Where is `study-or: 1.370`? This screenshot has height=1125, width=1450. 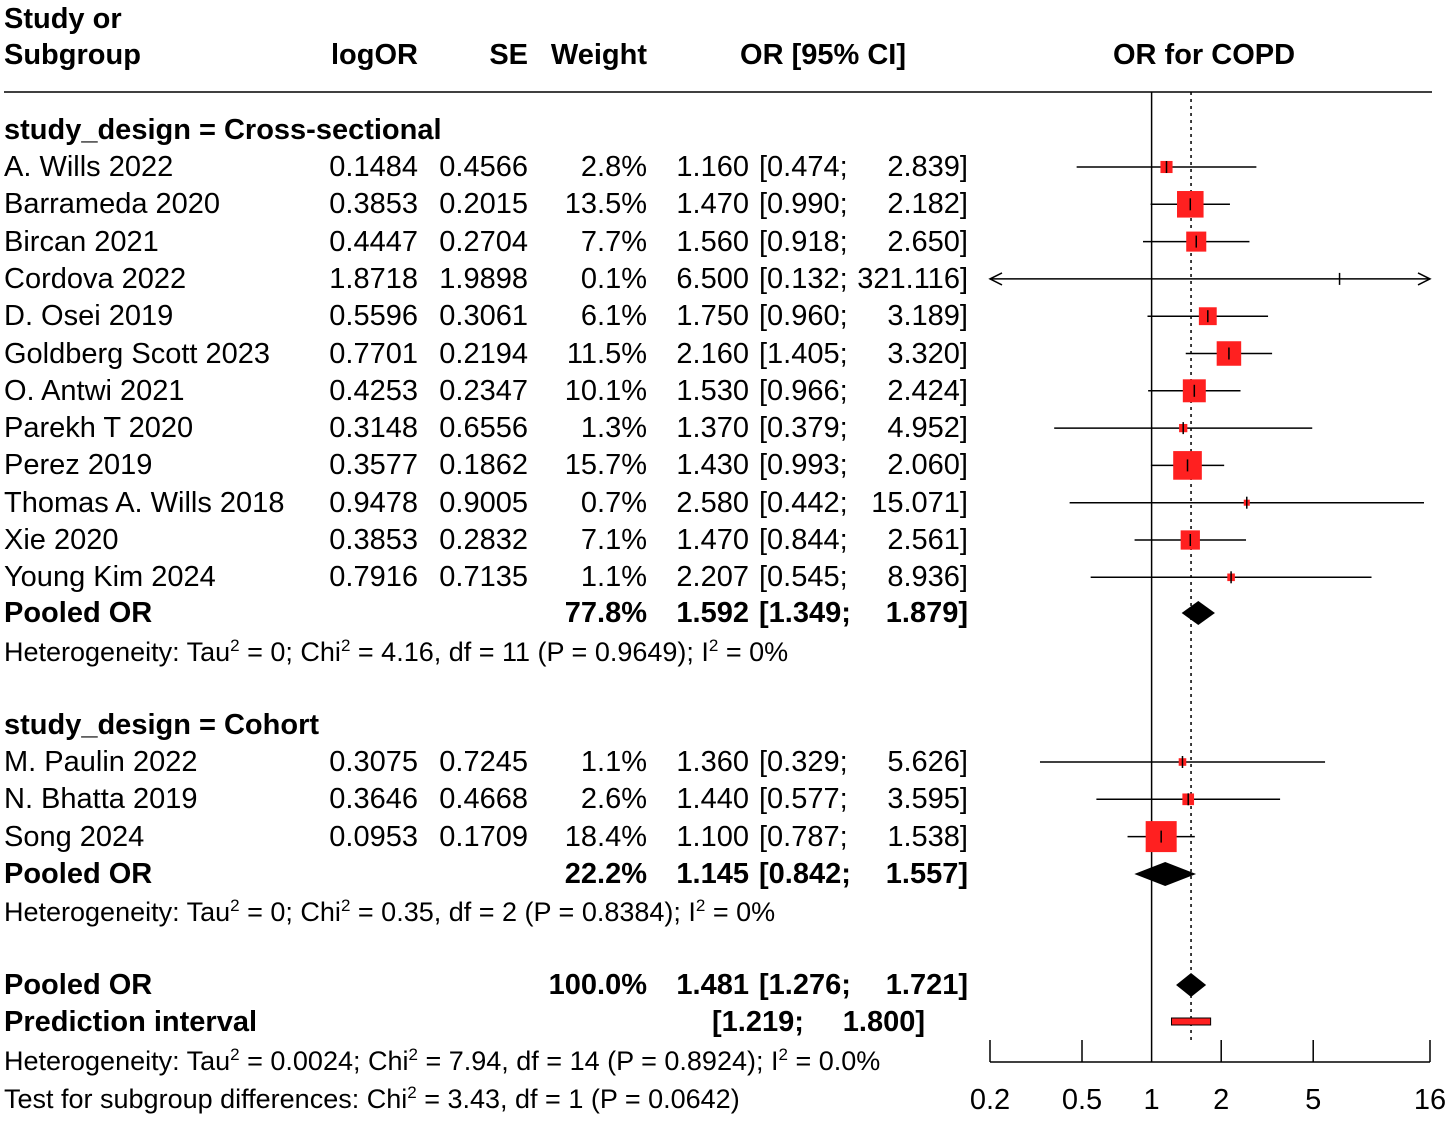 study-or: 1.370 is located at coordinates (712, 428).